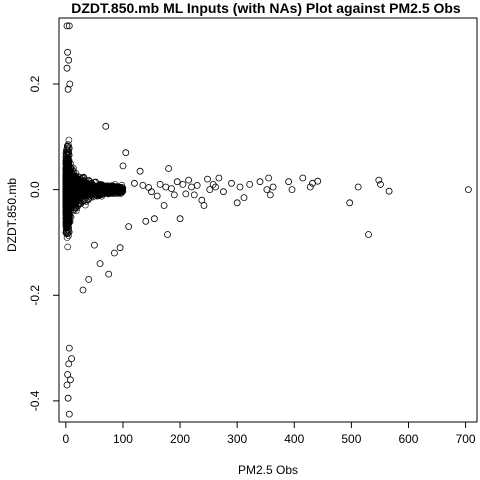 The height and width of the screenshot is (480, 480). I want to click on x-tick-label: 600, so click(408, 439).